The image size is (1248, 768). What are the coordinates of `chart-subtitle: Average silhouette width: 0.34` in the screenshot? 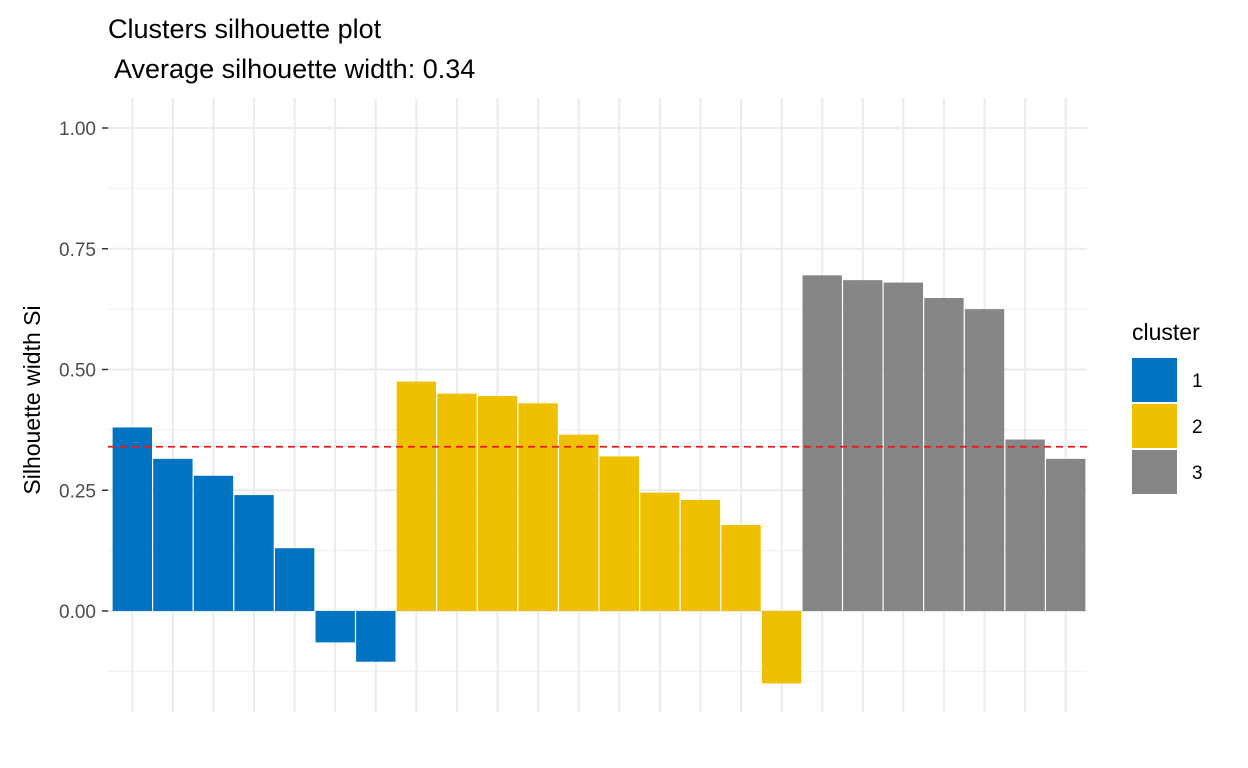 It's located at (291, 69).